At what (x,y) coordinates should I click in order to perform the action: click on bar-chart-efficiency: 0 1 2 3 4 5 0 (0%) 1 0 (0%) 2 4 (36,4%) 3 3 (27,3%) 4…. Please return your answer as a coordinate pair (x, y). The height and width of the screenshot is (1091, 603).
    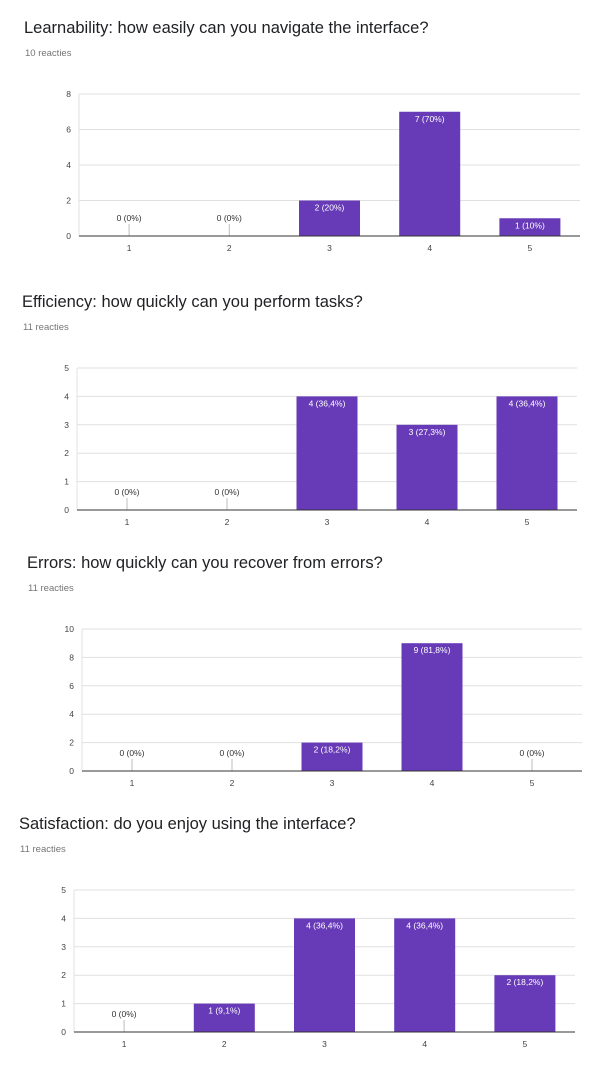
    Looking at the image, I should click on (320, 445).